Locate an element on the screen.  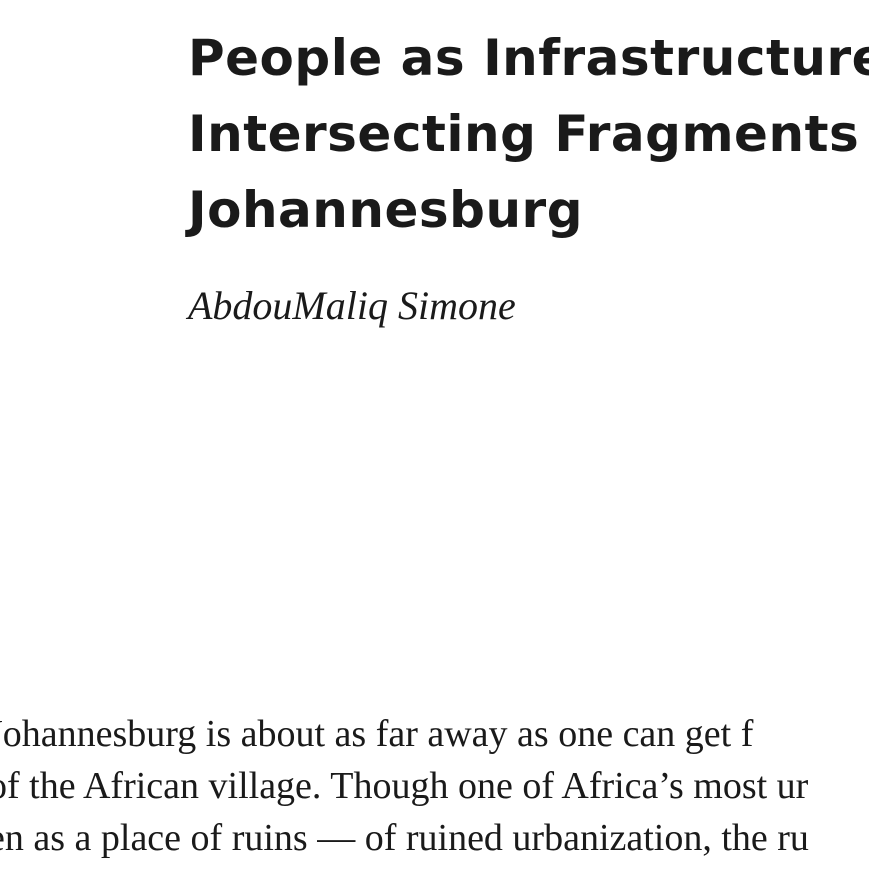
title-line: Intersecting Fragments in is located at coordinates (528, 134).